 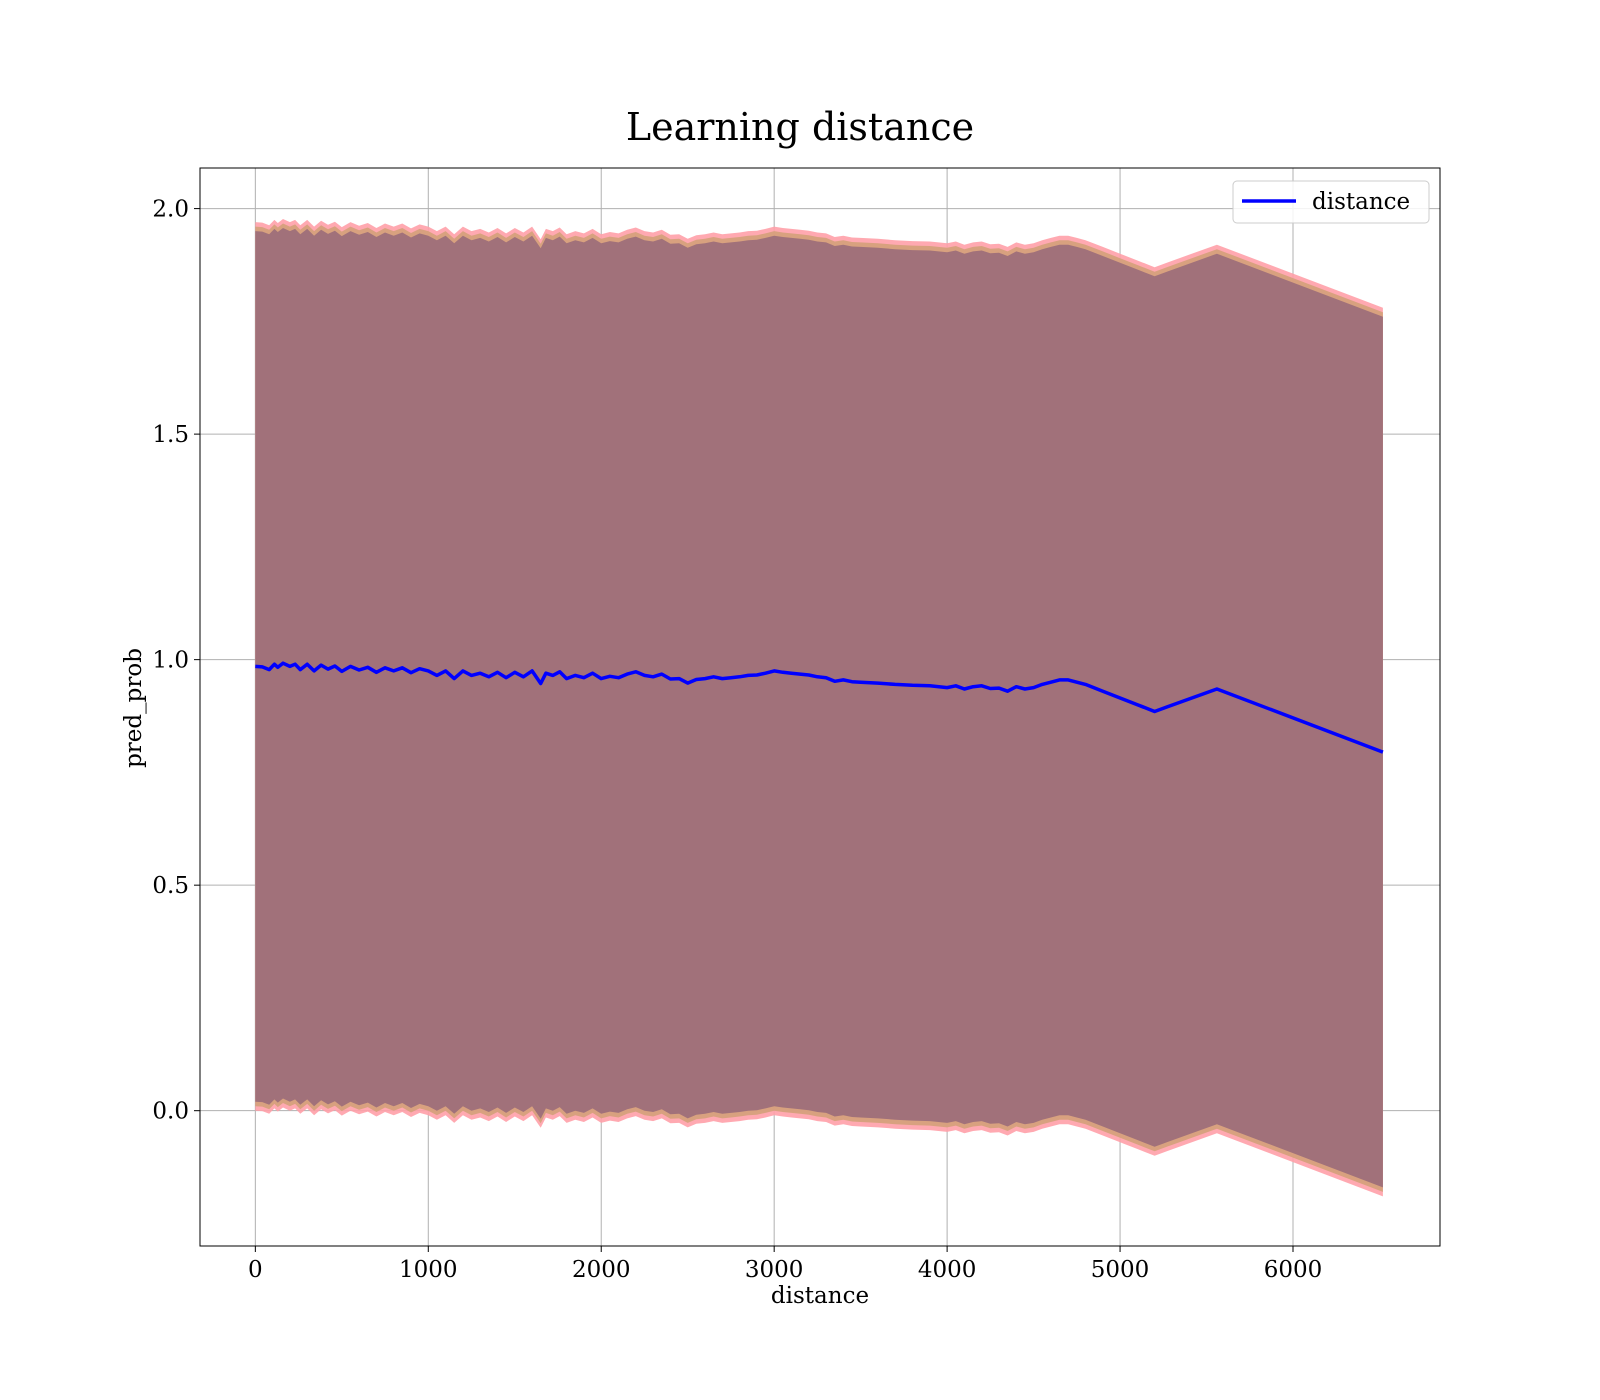 I want to click on legend: distance, so click(x=1331, y=202).